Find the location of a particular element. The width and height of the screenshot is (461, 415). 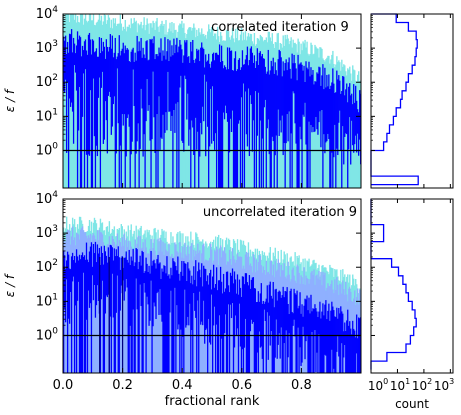

x-tick-label: 10¹ is located at coordinates (400, 385).